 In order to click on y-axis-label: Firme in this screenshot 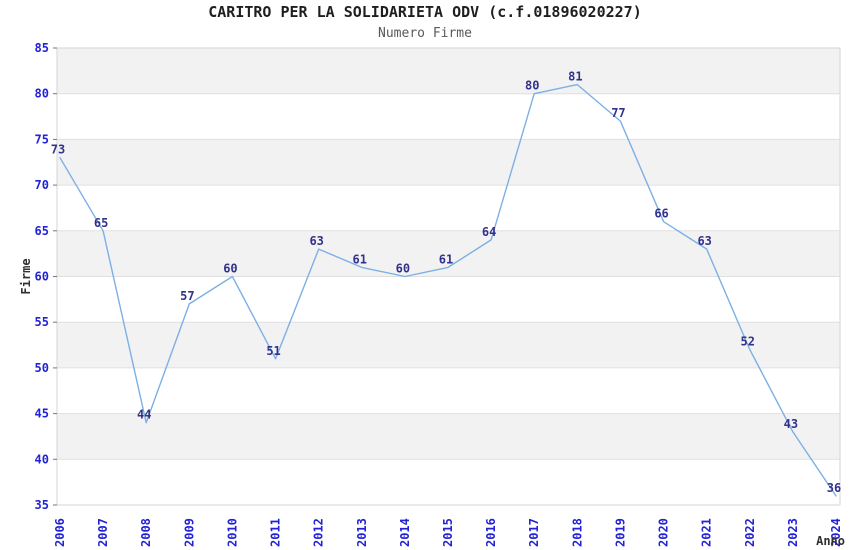, I will do `click(26, 276)`.